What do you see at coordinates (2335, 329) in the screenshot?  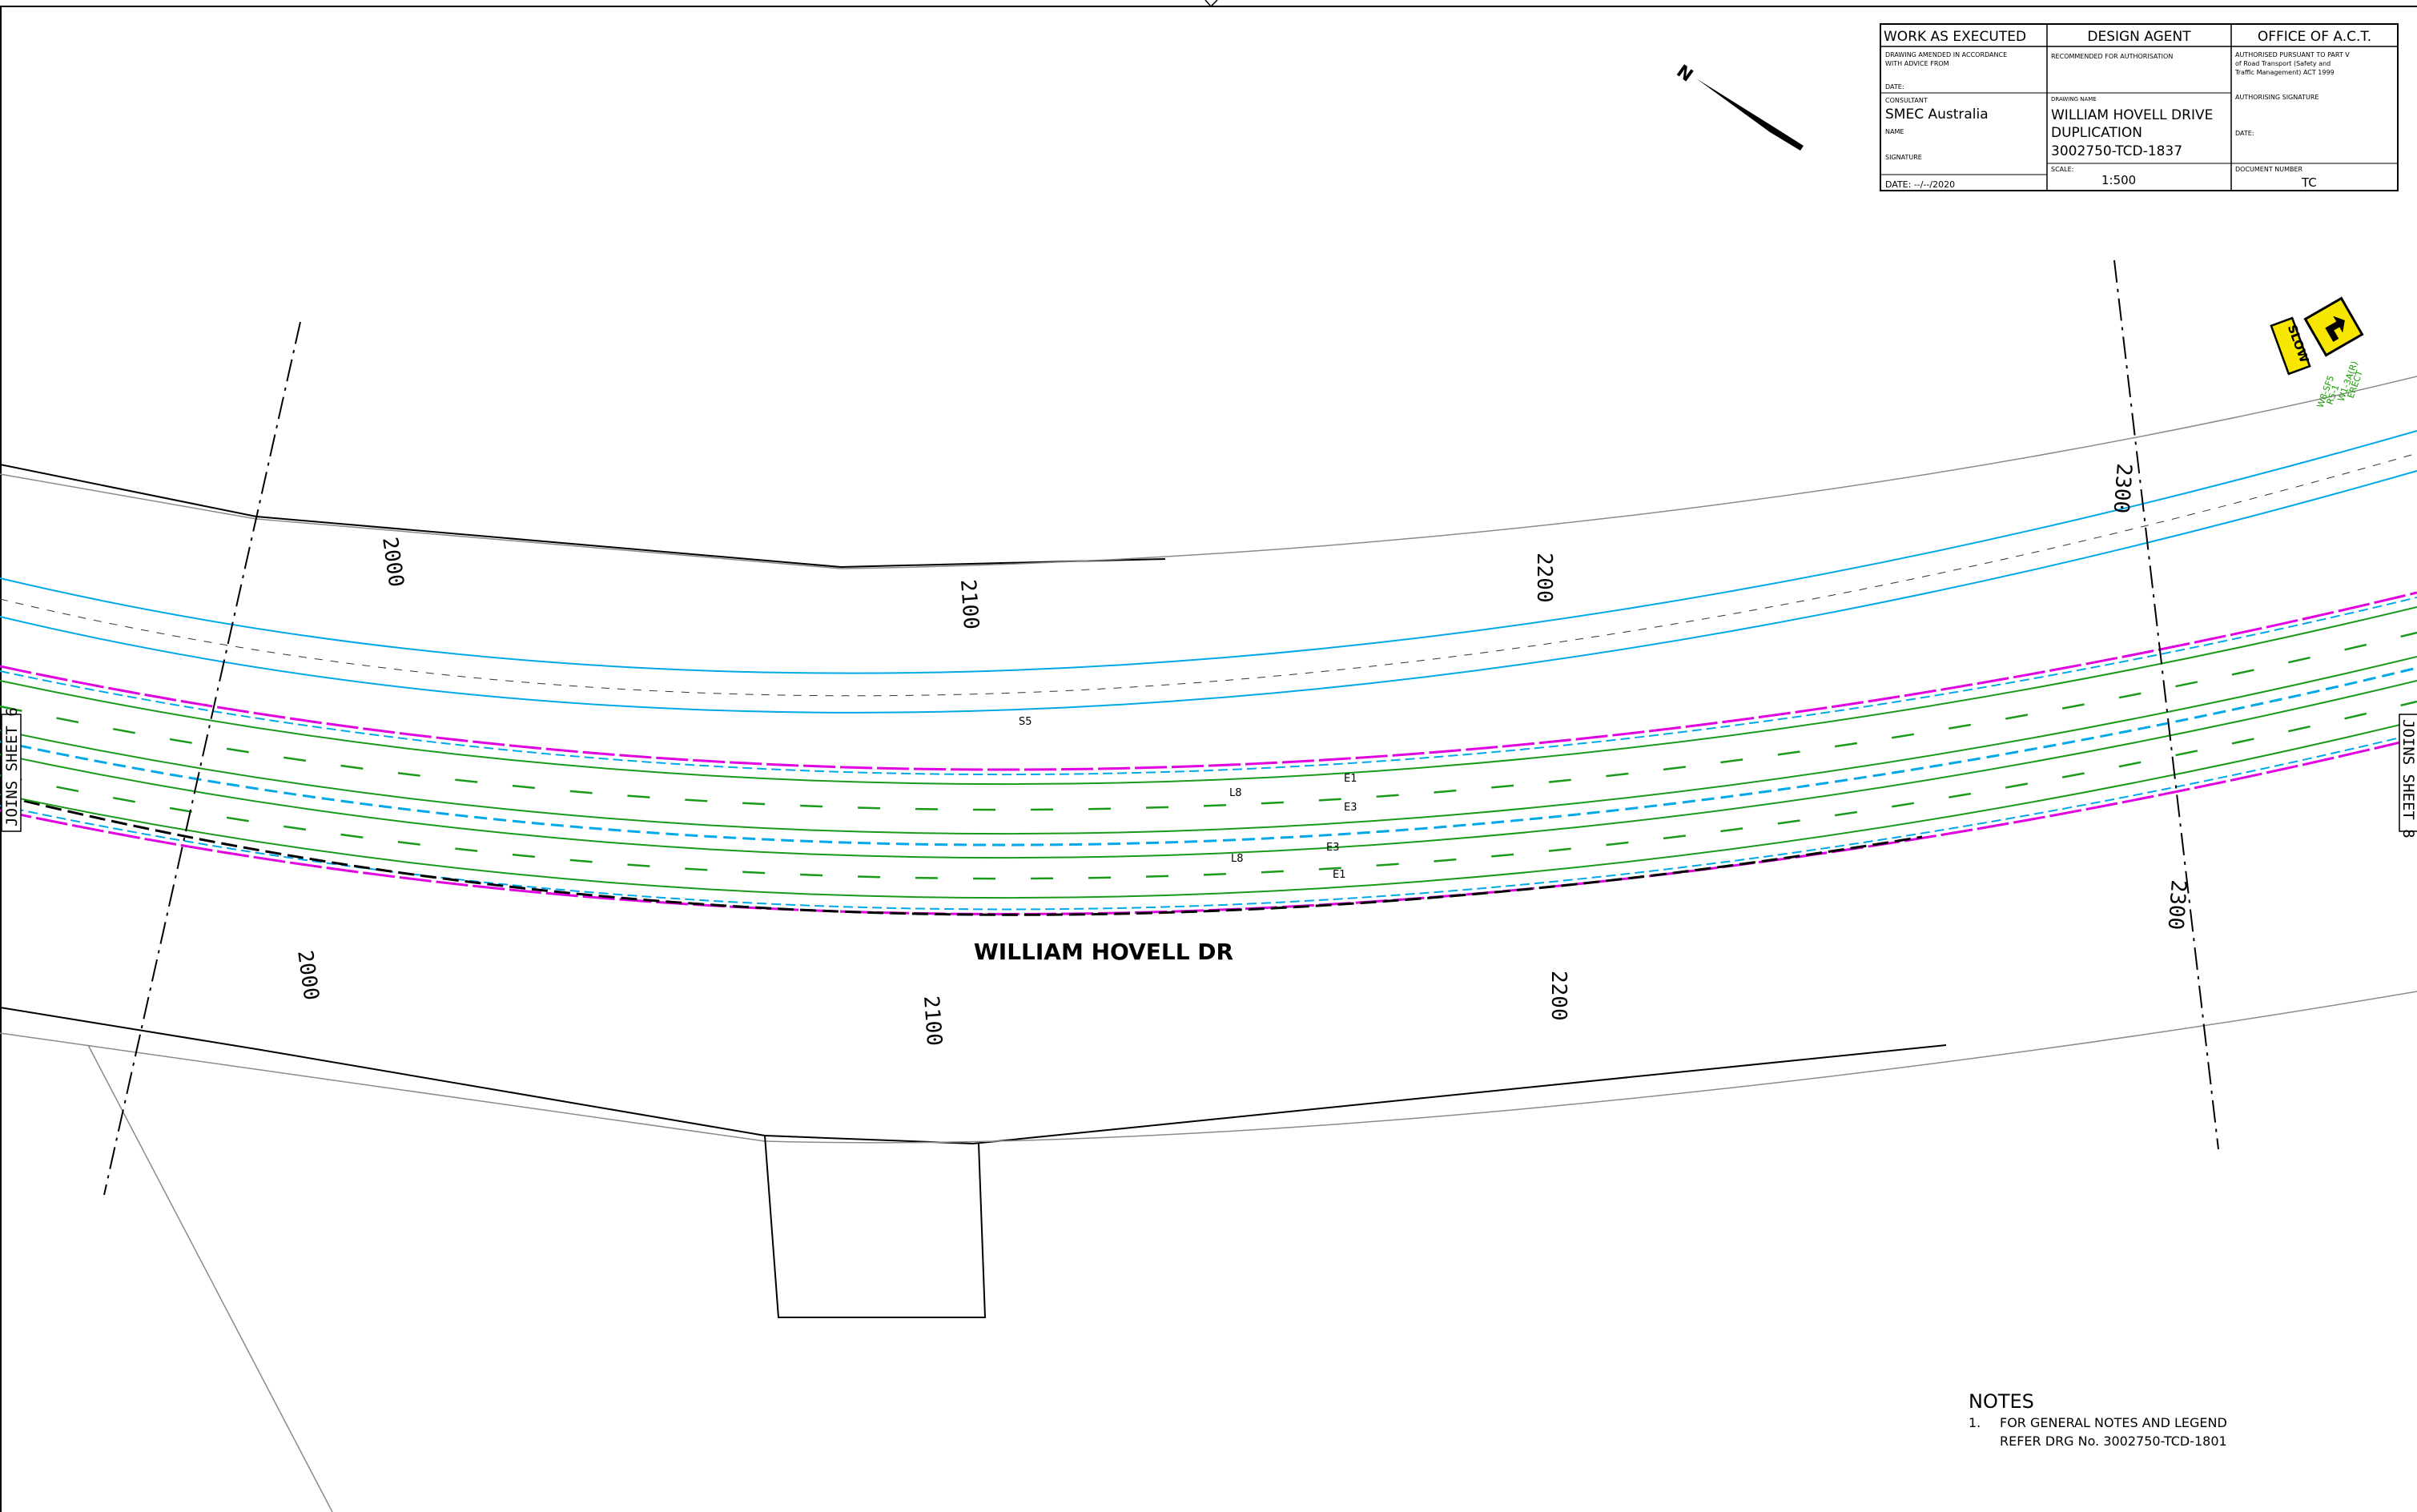 I see `curve-arrow-icon` at bounding box center [2335, 329].